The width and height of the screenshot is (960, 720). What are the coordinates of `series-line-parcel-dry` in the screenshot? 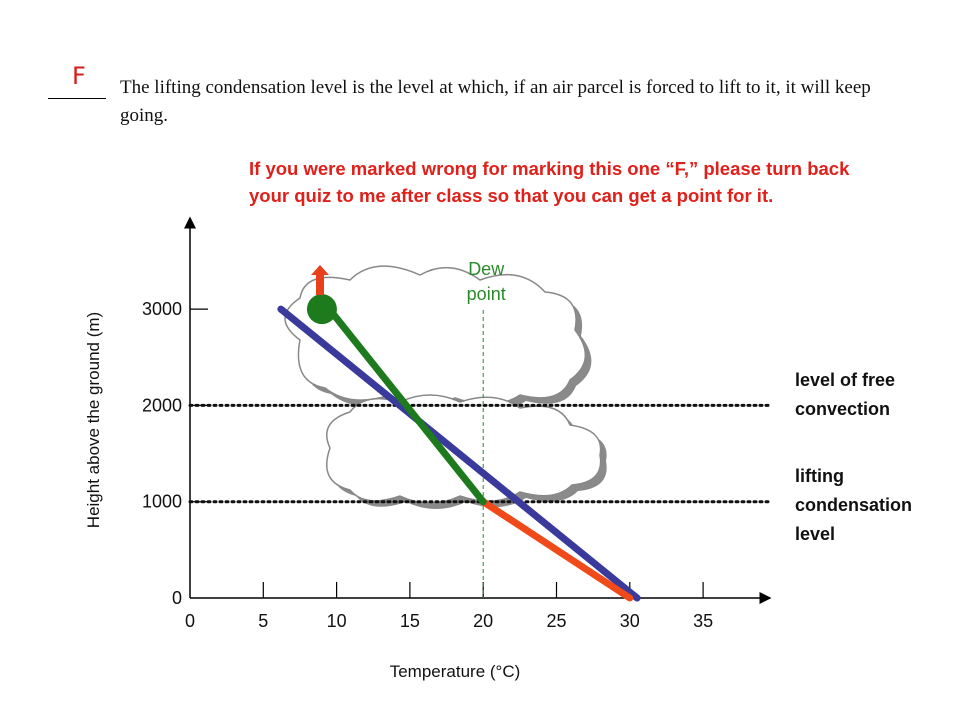 It's located at (556, 550).